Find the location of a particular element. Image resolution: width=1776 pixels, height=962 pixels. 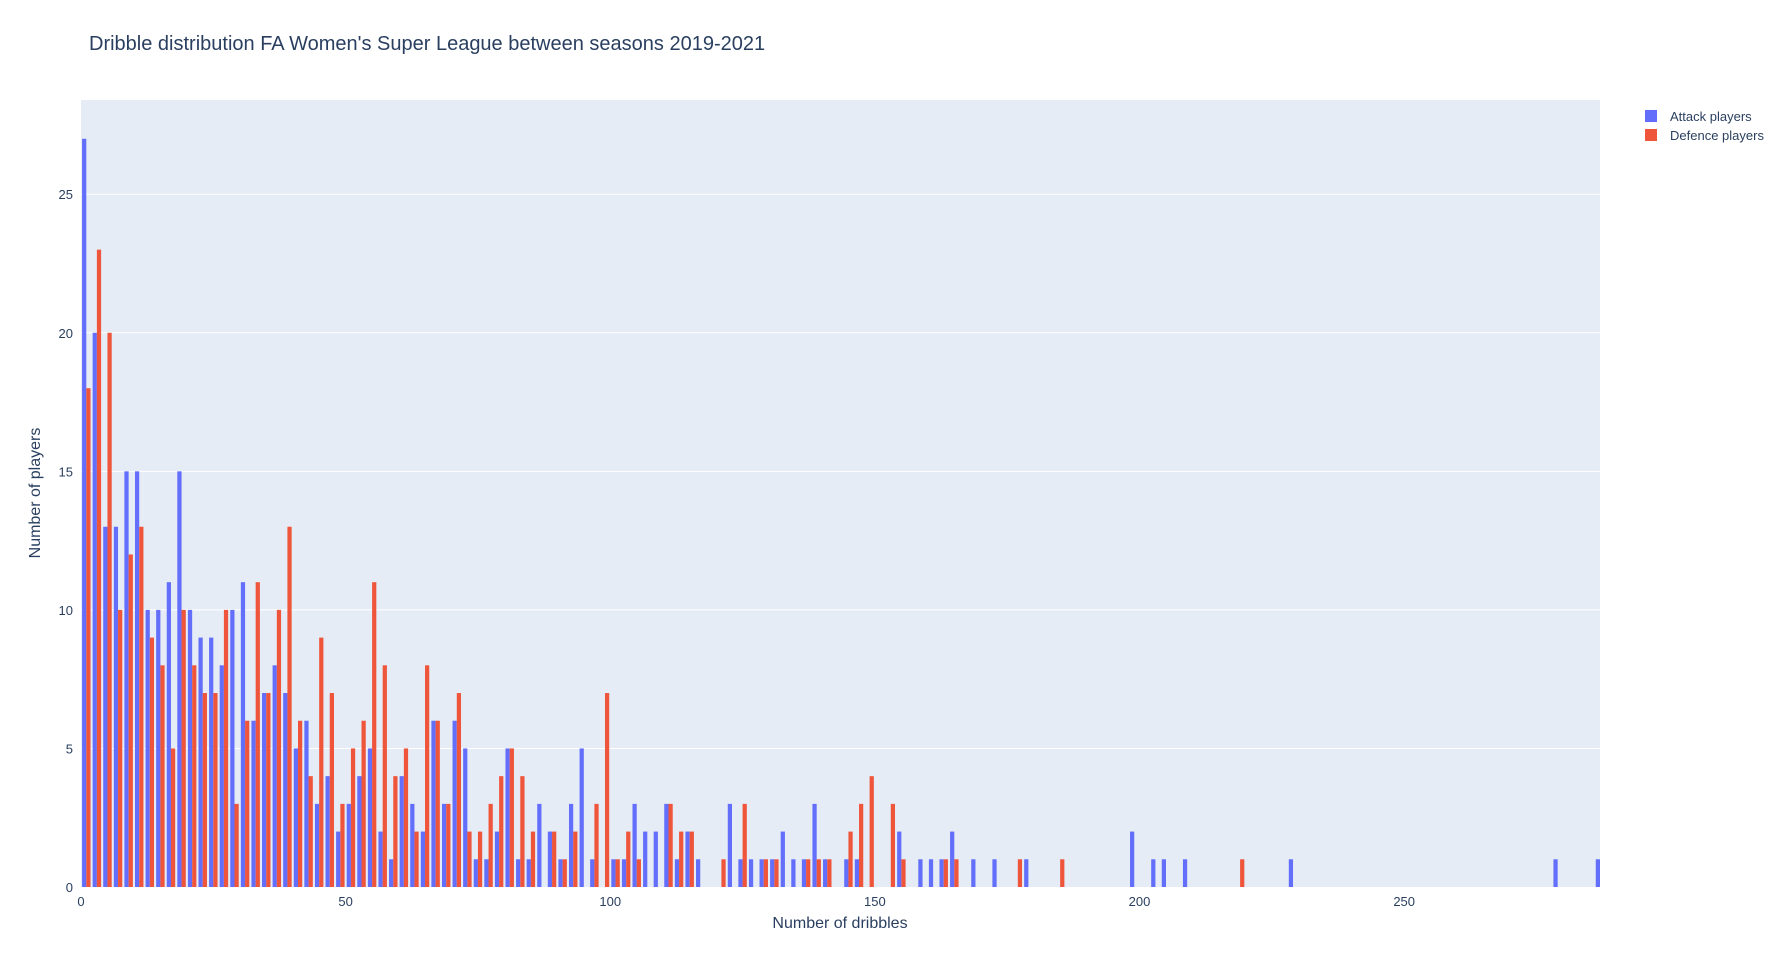

legend-label-attack-players: Attack players is located at coordinates (1711, 116).